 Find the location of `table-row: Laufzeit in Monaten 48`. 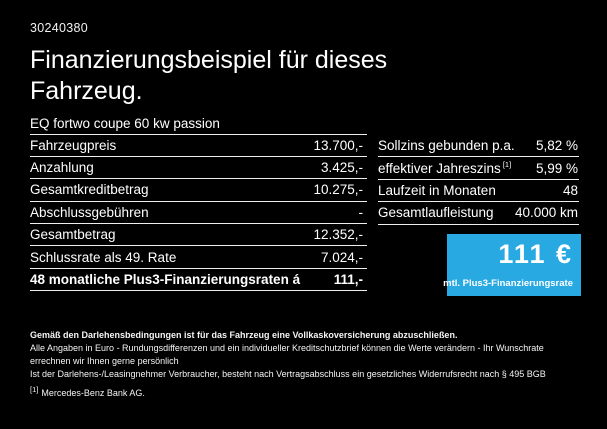

table-row: Laufzeit in Monaten 48 is located at coordinates (478, 191).